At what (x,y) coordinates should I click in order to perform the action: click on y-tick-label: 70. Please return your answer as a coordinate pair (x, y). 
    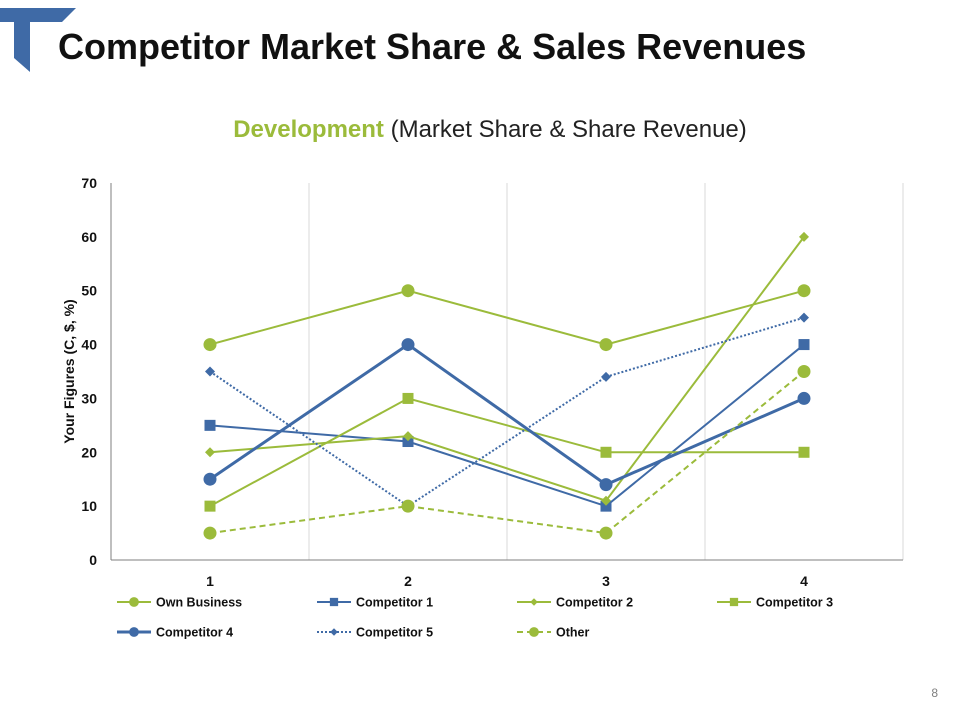
    Looking at the image, I should click on (89, 183).